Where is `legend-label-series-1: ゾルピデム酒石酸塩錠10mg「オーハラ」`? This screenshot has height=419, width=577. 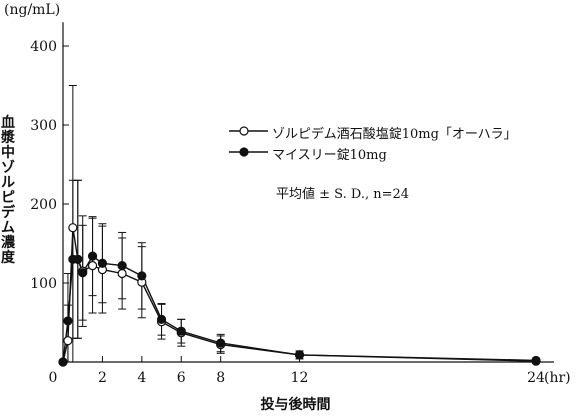 legend-label-series-1: ゾルピデム酒石酸塩錠10mg「オーハラ」 is located at coordinates (394, 134).